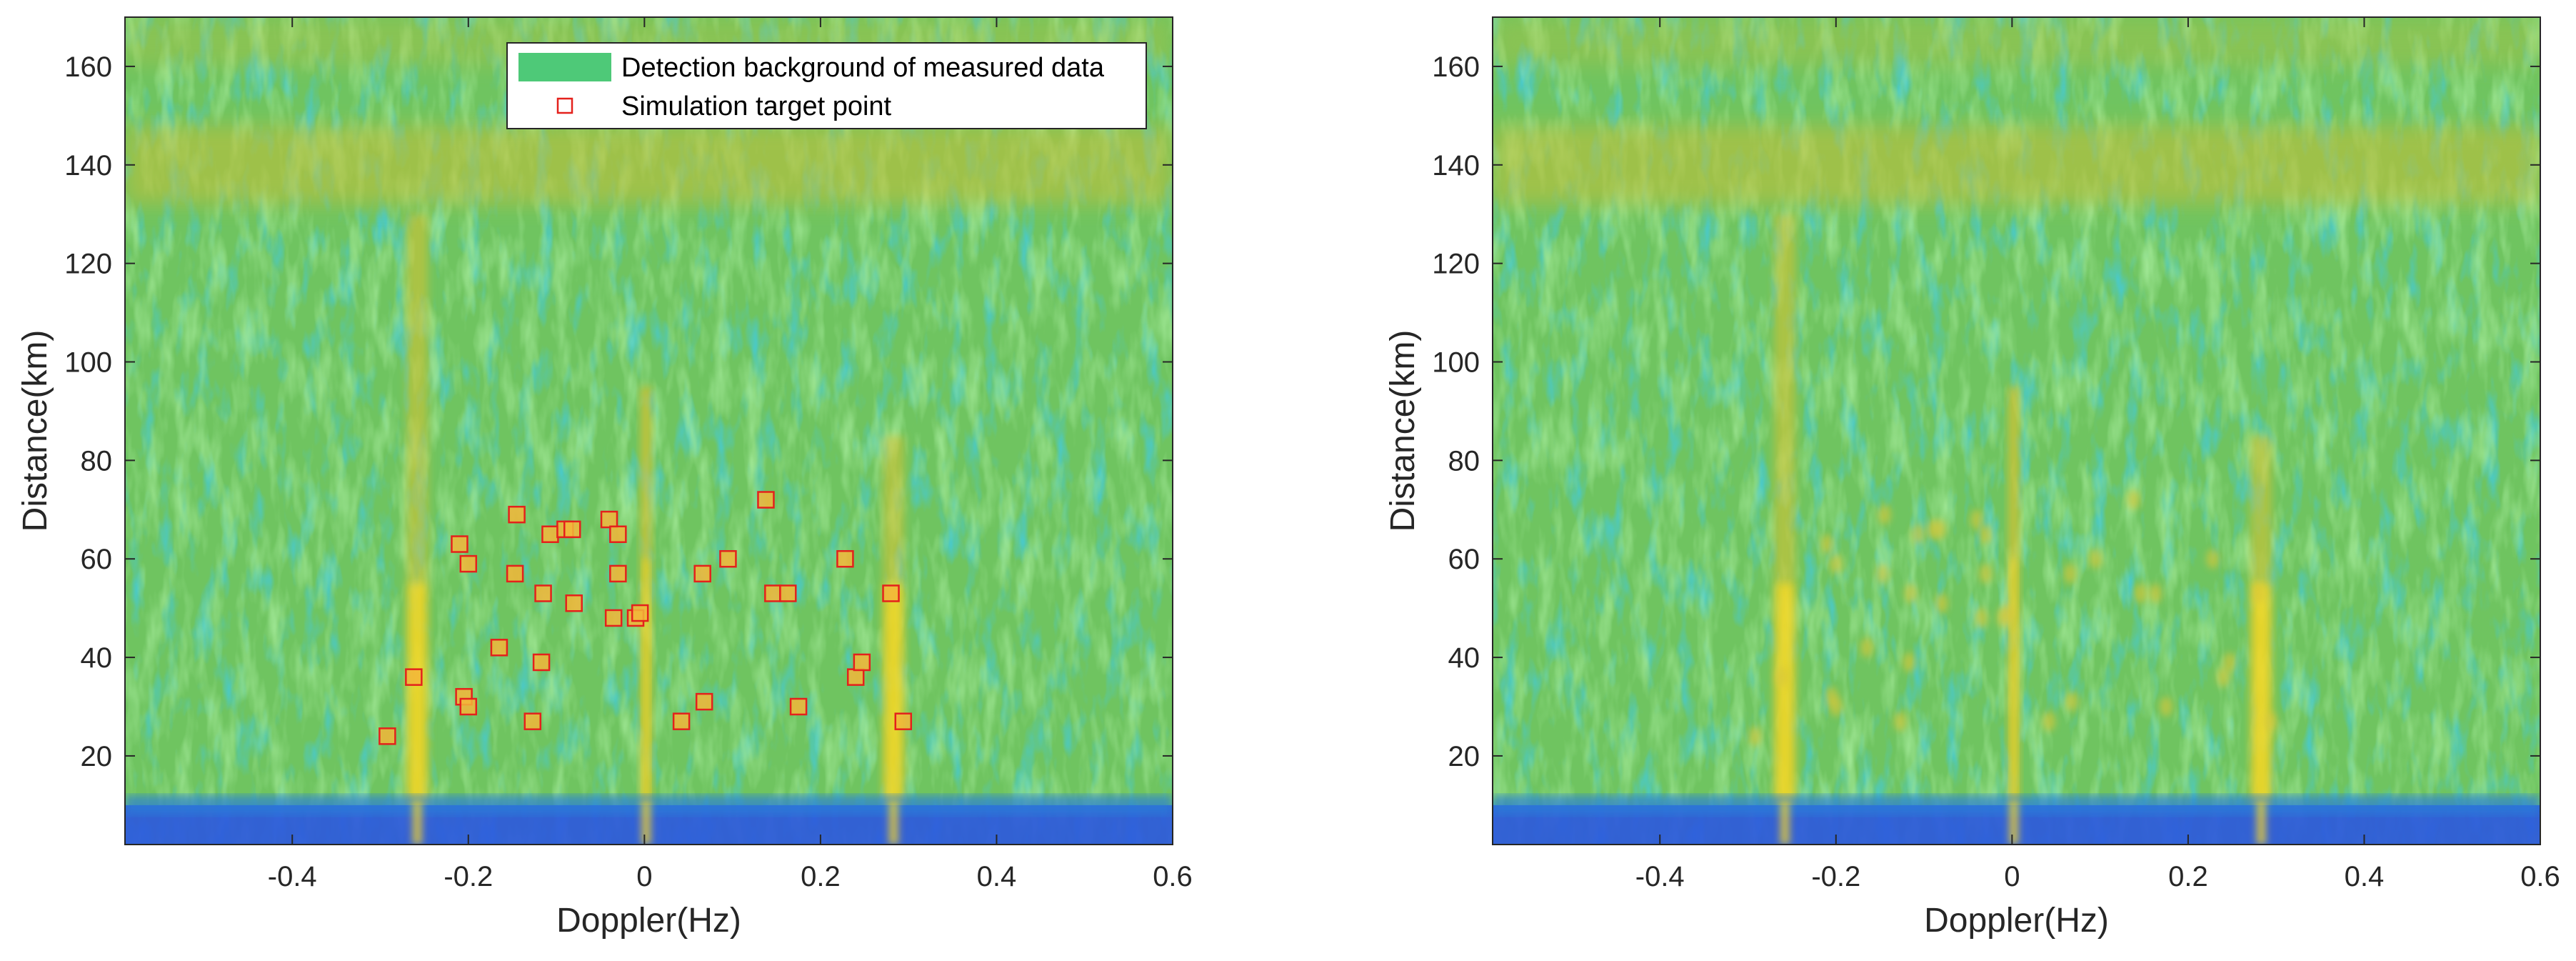 This screenshot has width=2576, height=961. I want to click on y-tick-label: 100, so click(1456, 363).